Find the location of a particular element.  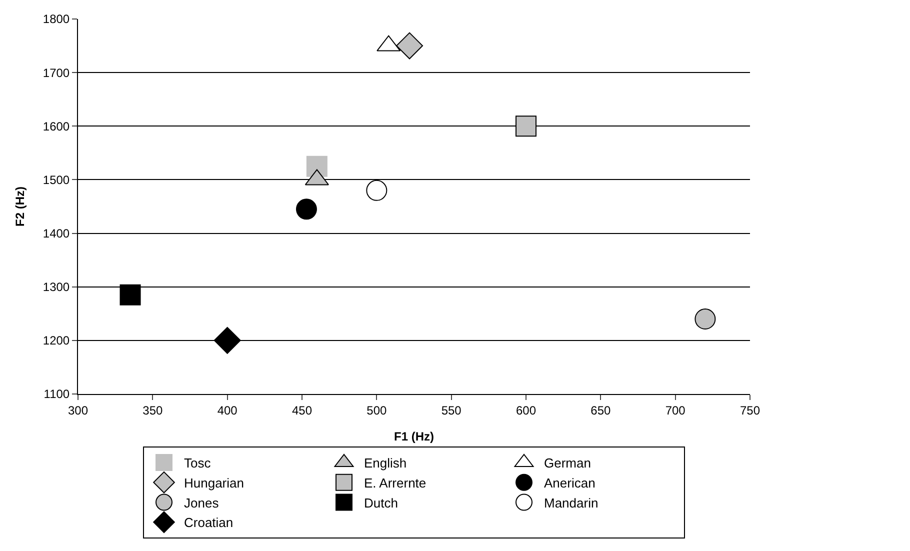

y-tick-label: 1600 is located at coordinates (56, 126).